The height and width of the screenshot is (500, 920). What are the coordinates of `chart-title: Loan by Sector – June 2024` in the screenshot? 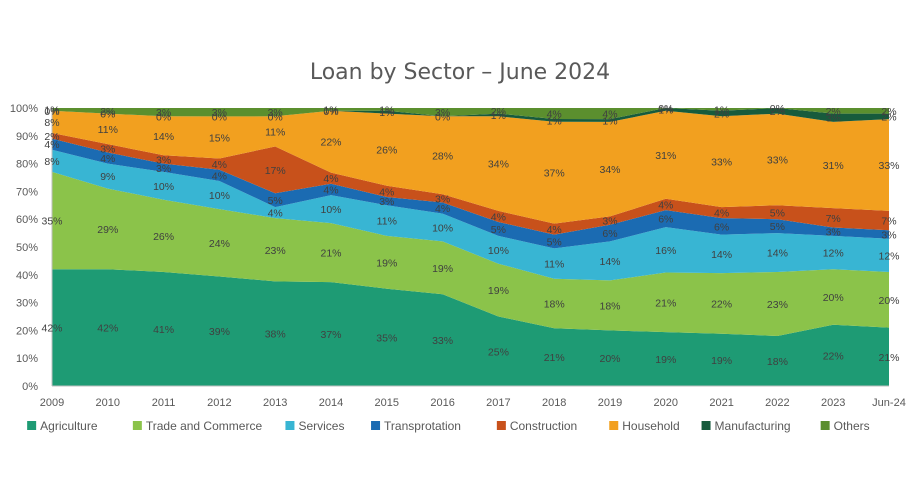 It's located at (460, 72).